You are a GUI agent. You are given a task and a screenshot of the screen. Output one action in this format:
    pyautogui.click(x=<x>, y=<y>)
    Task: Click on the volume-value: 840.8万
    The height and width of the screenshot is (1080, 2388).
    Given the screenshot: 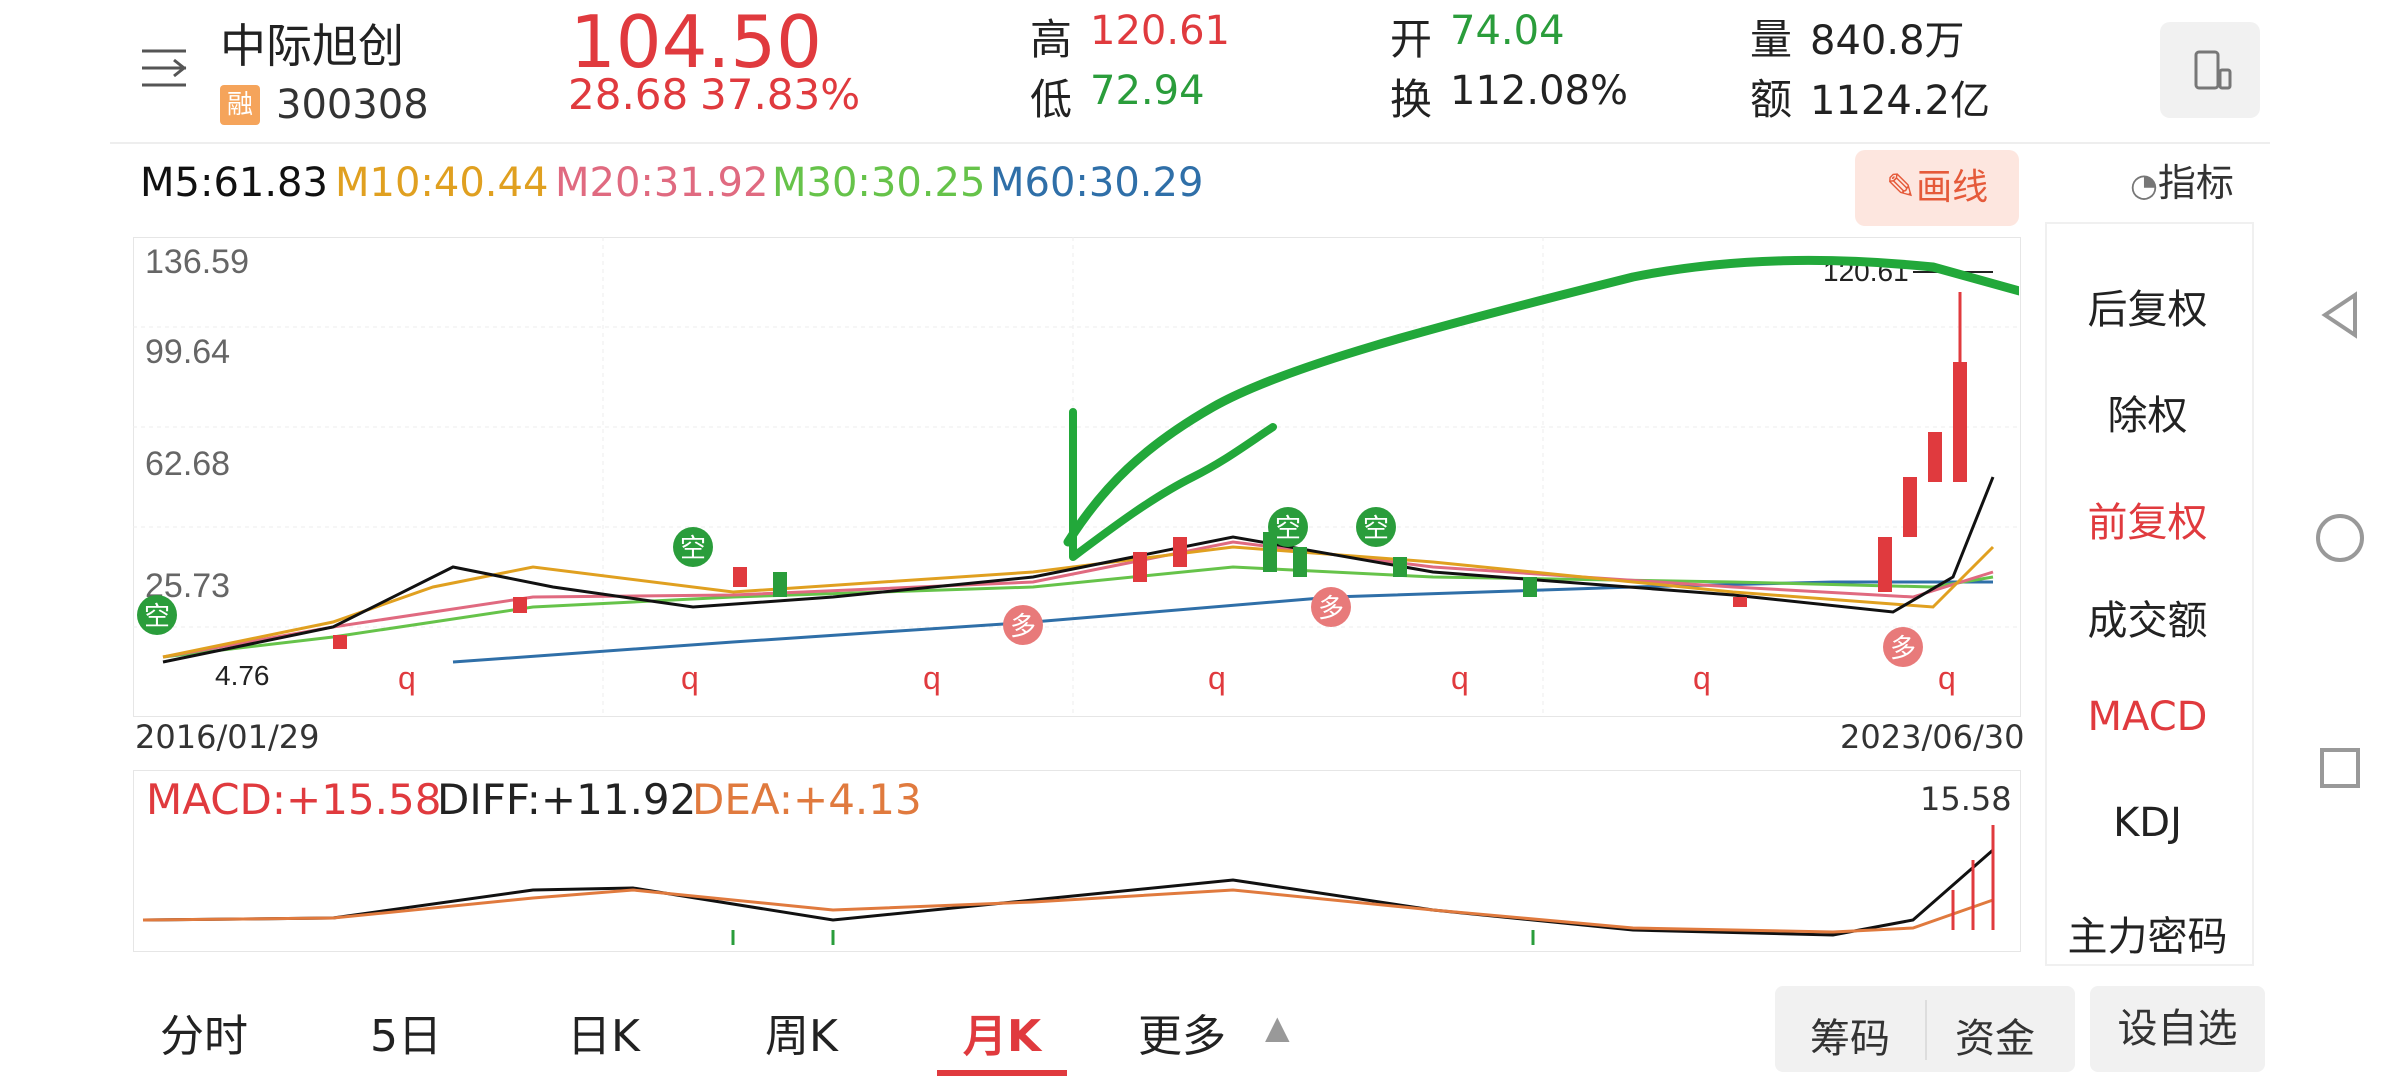 What is the action you would take?
    pyautogui.click(x=1887, y=41)
    